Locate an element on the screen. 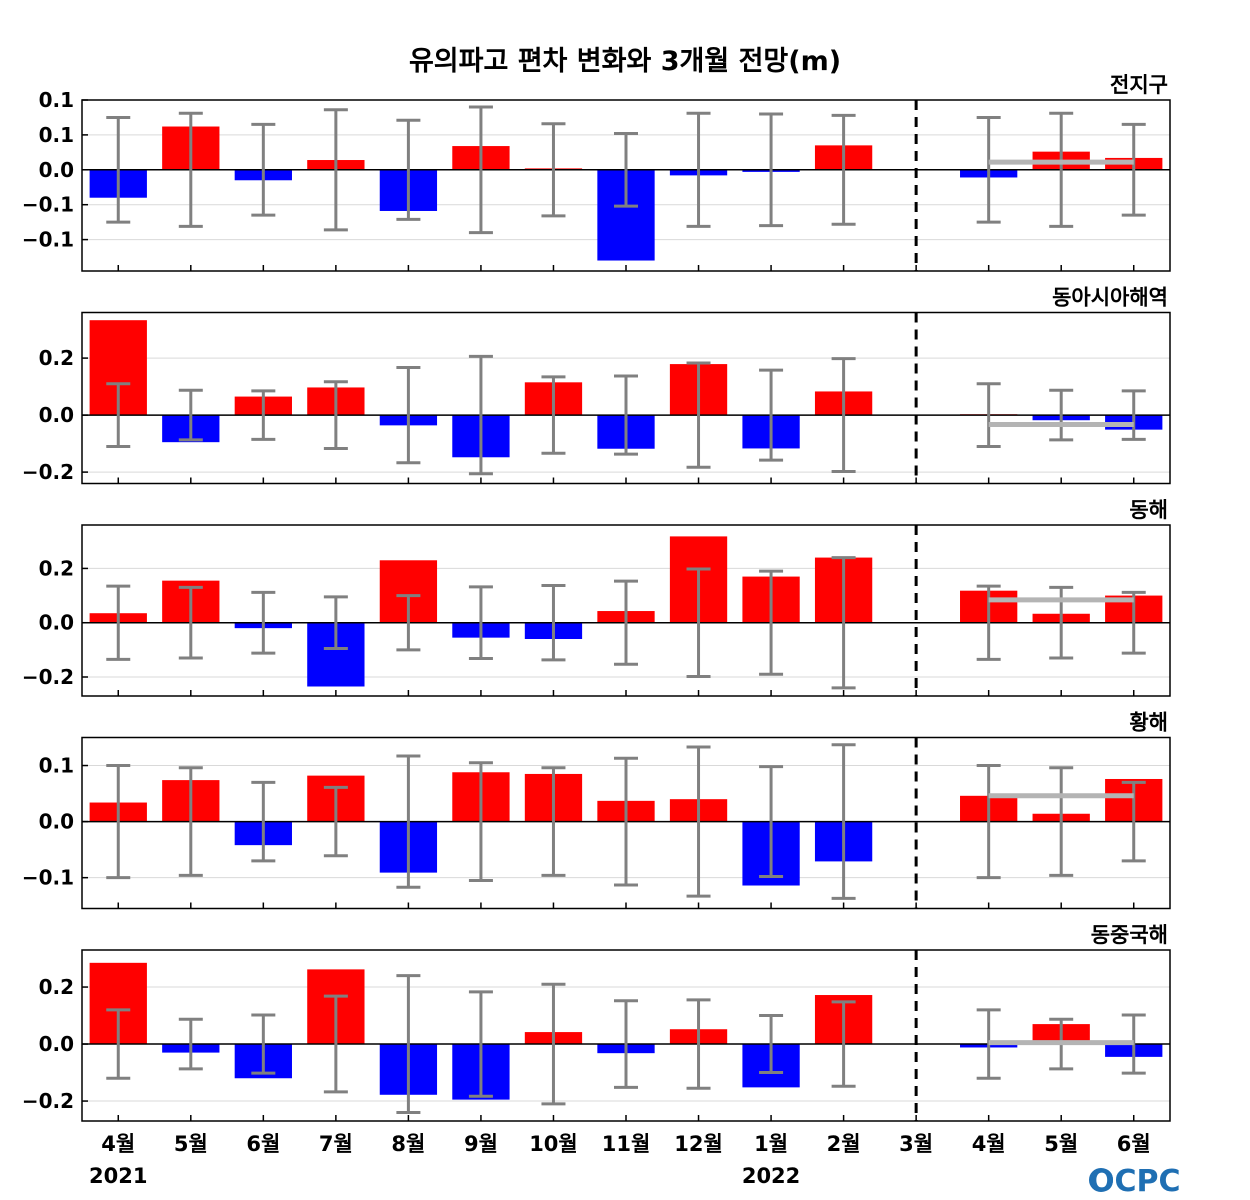  logo-text: OCPC is located at coordinates (1135, 1181).